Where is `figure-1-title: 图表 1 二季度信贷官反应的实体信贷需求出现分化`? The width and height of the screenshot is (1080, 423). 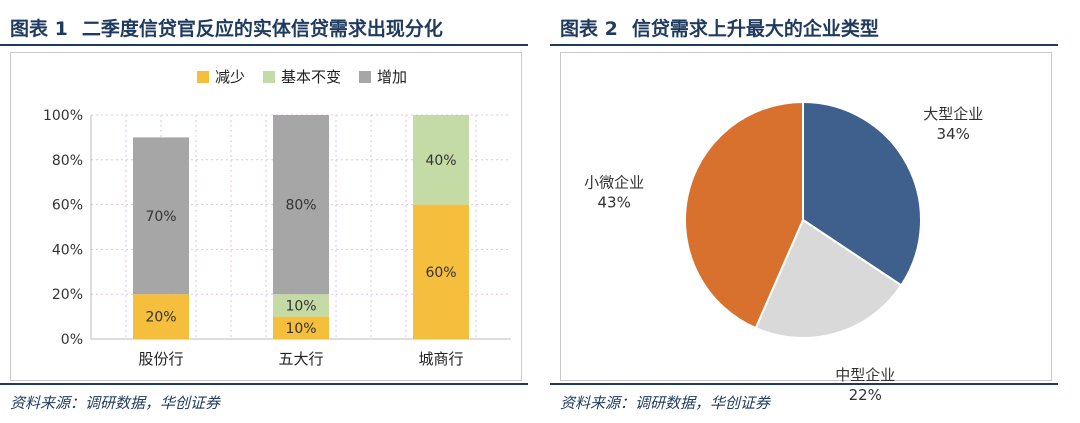 figure-1-title: 图表 1 二季度信贷官反应的实体信贷需求出现分化 is located at coordinates (226, 27).